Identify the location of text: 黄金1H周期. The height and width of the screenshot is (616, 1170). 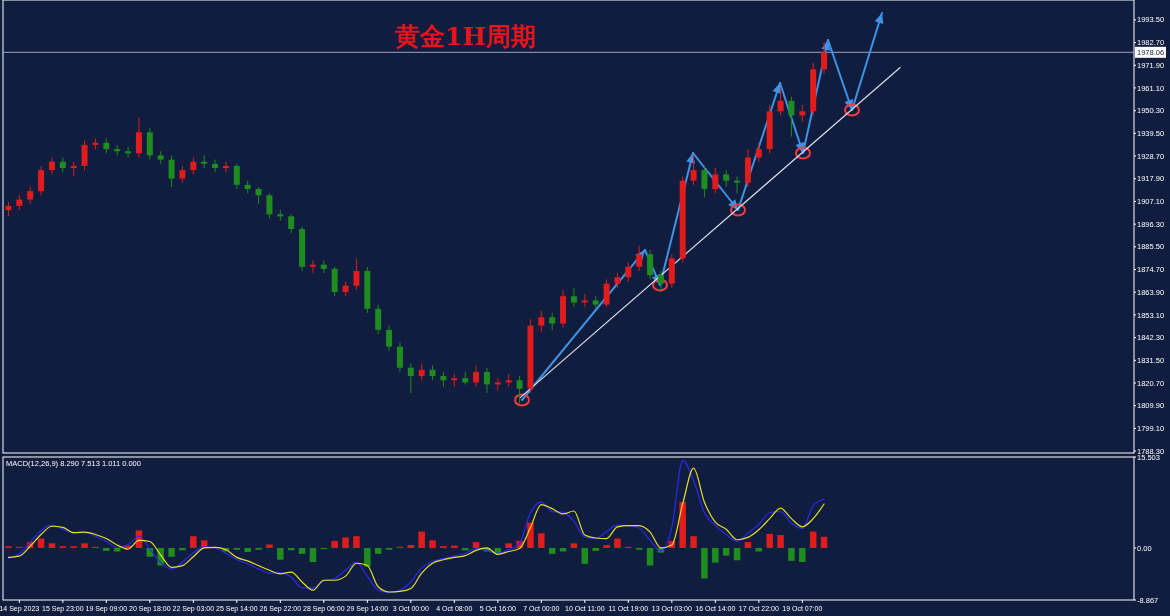
(465, 36).